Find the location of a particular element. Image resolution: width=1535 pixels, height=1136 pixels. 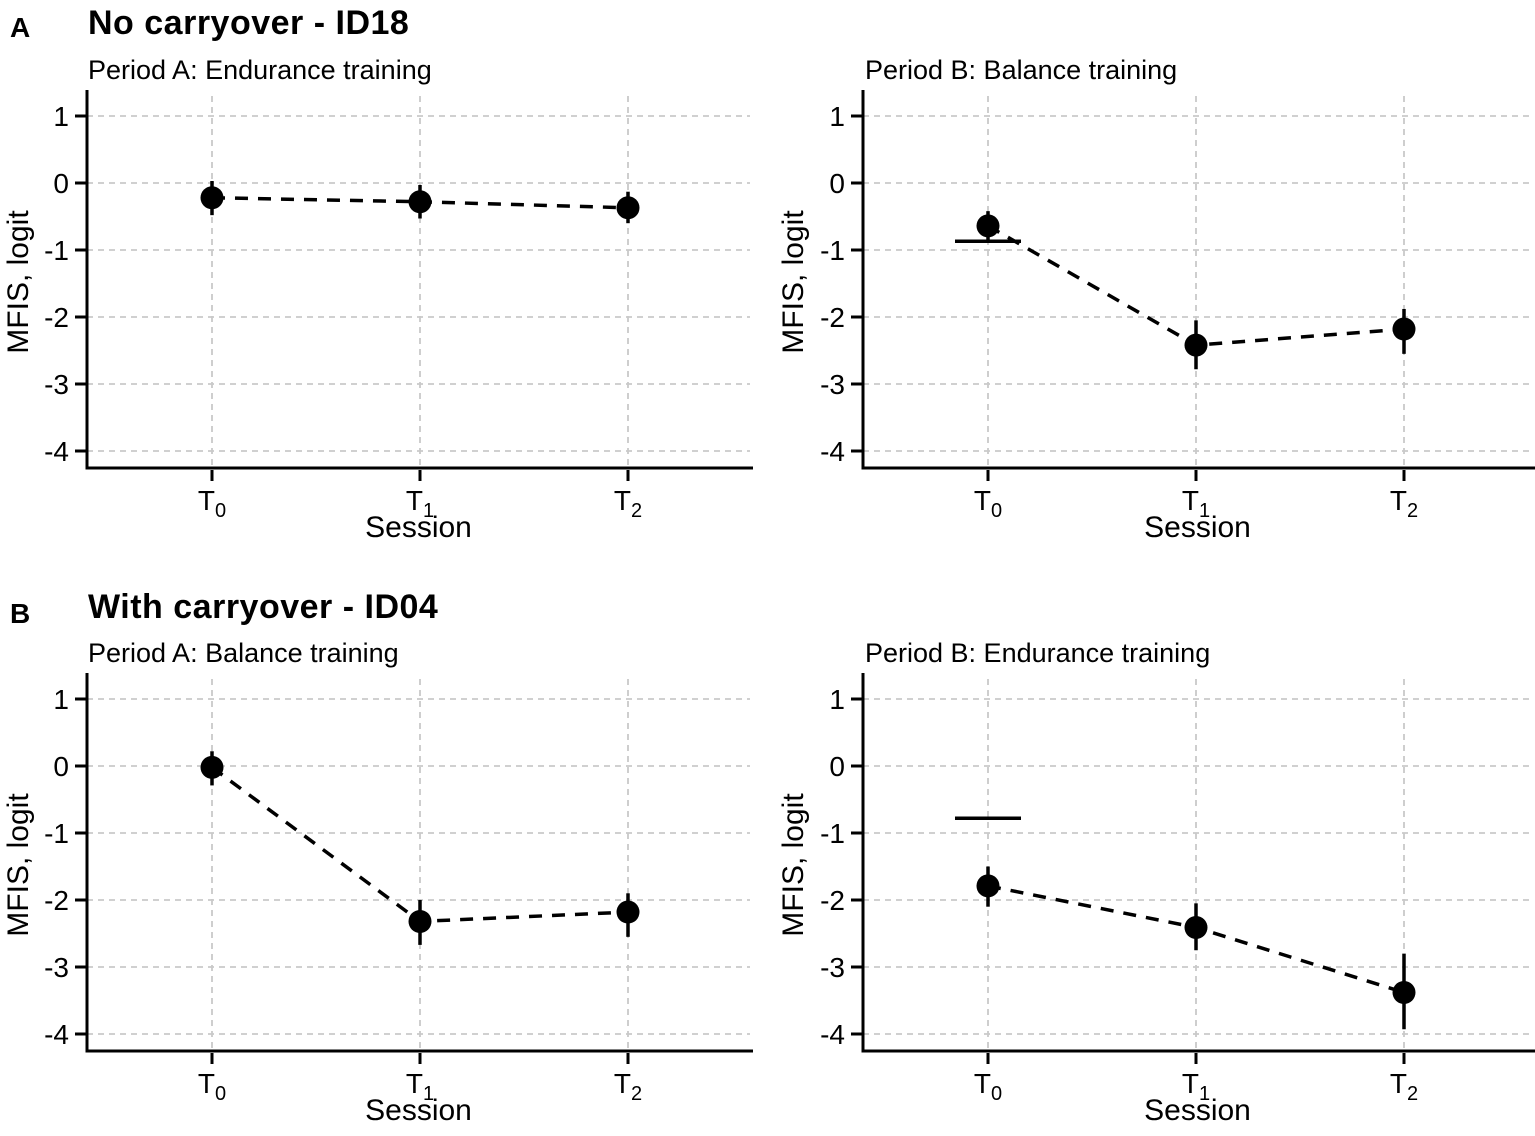

panel-a-letter: A is located at coordinates (20, 27).